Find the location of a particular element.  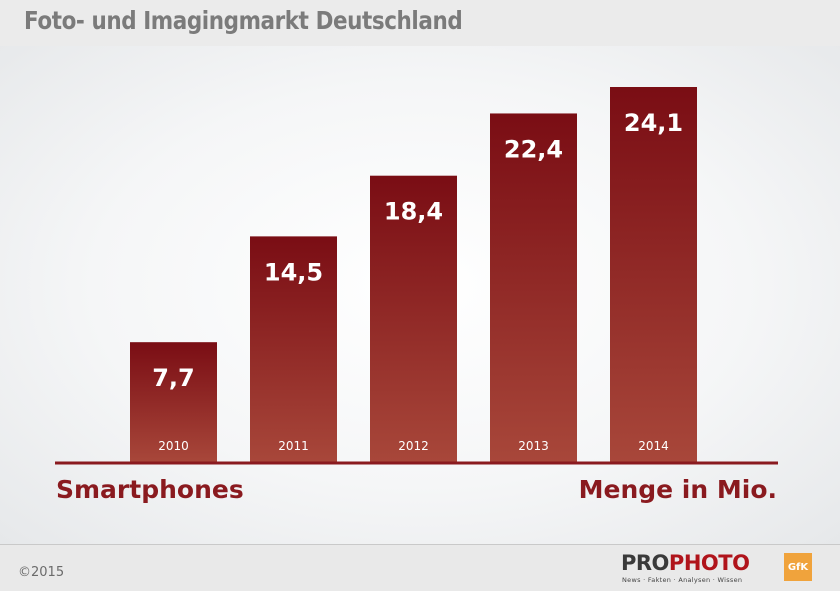

unit-label: Menge in Mio. is located at coordinates (678, 489).